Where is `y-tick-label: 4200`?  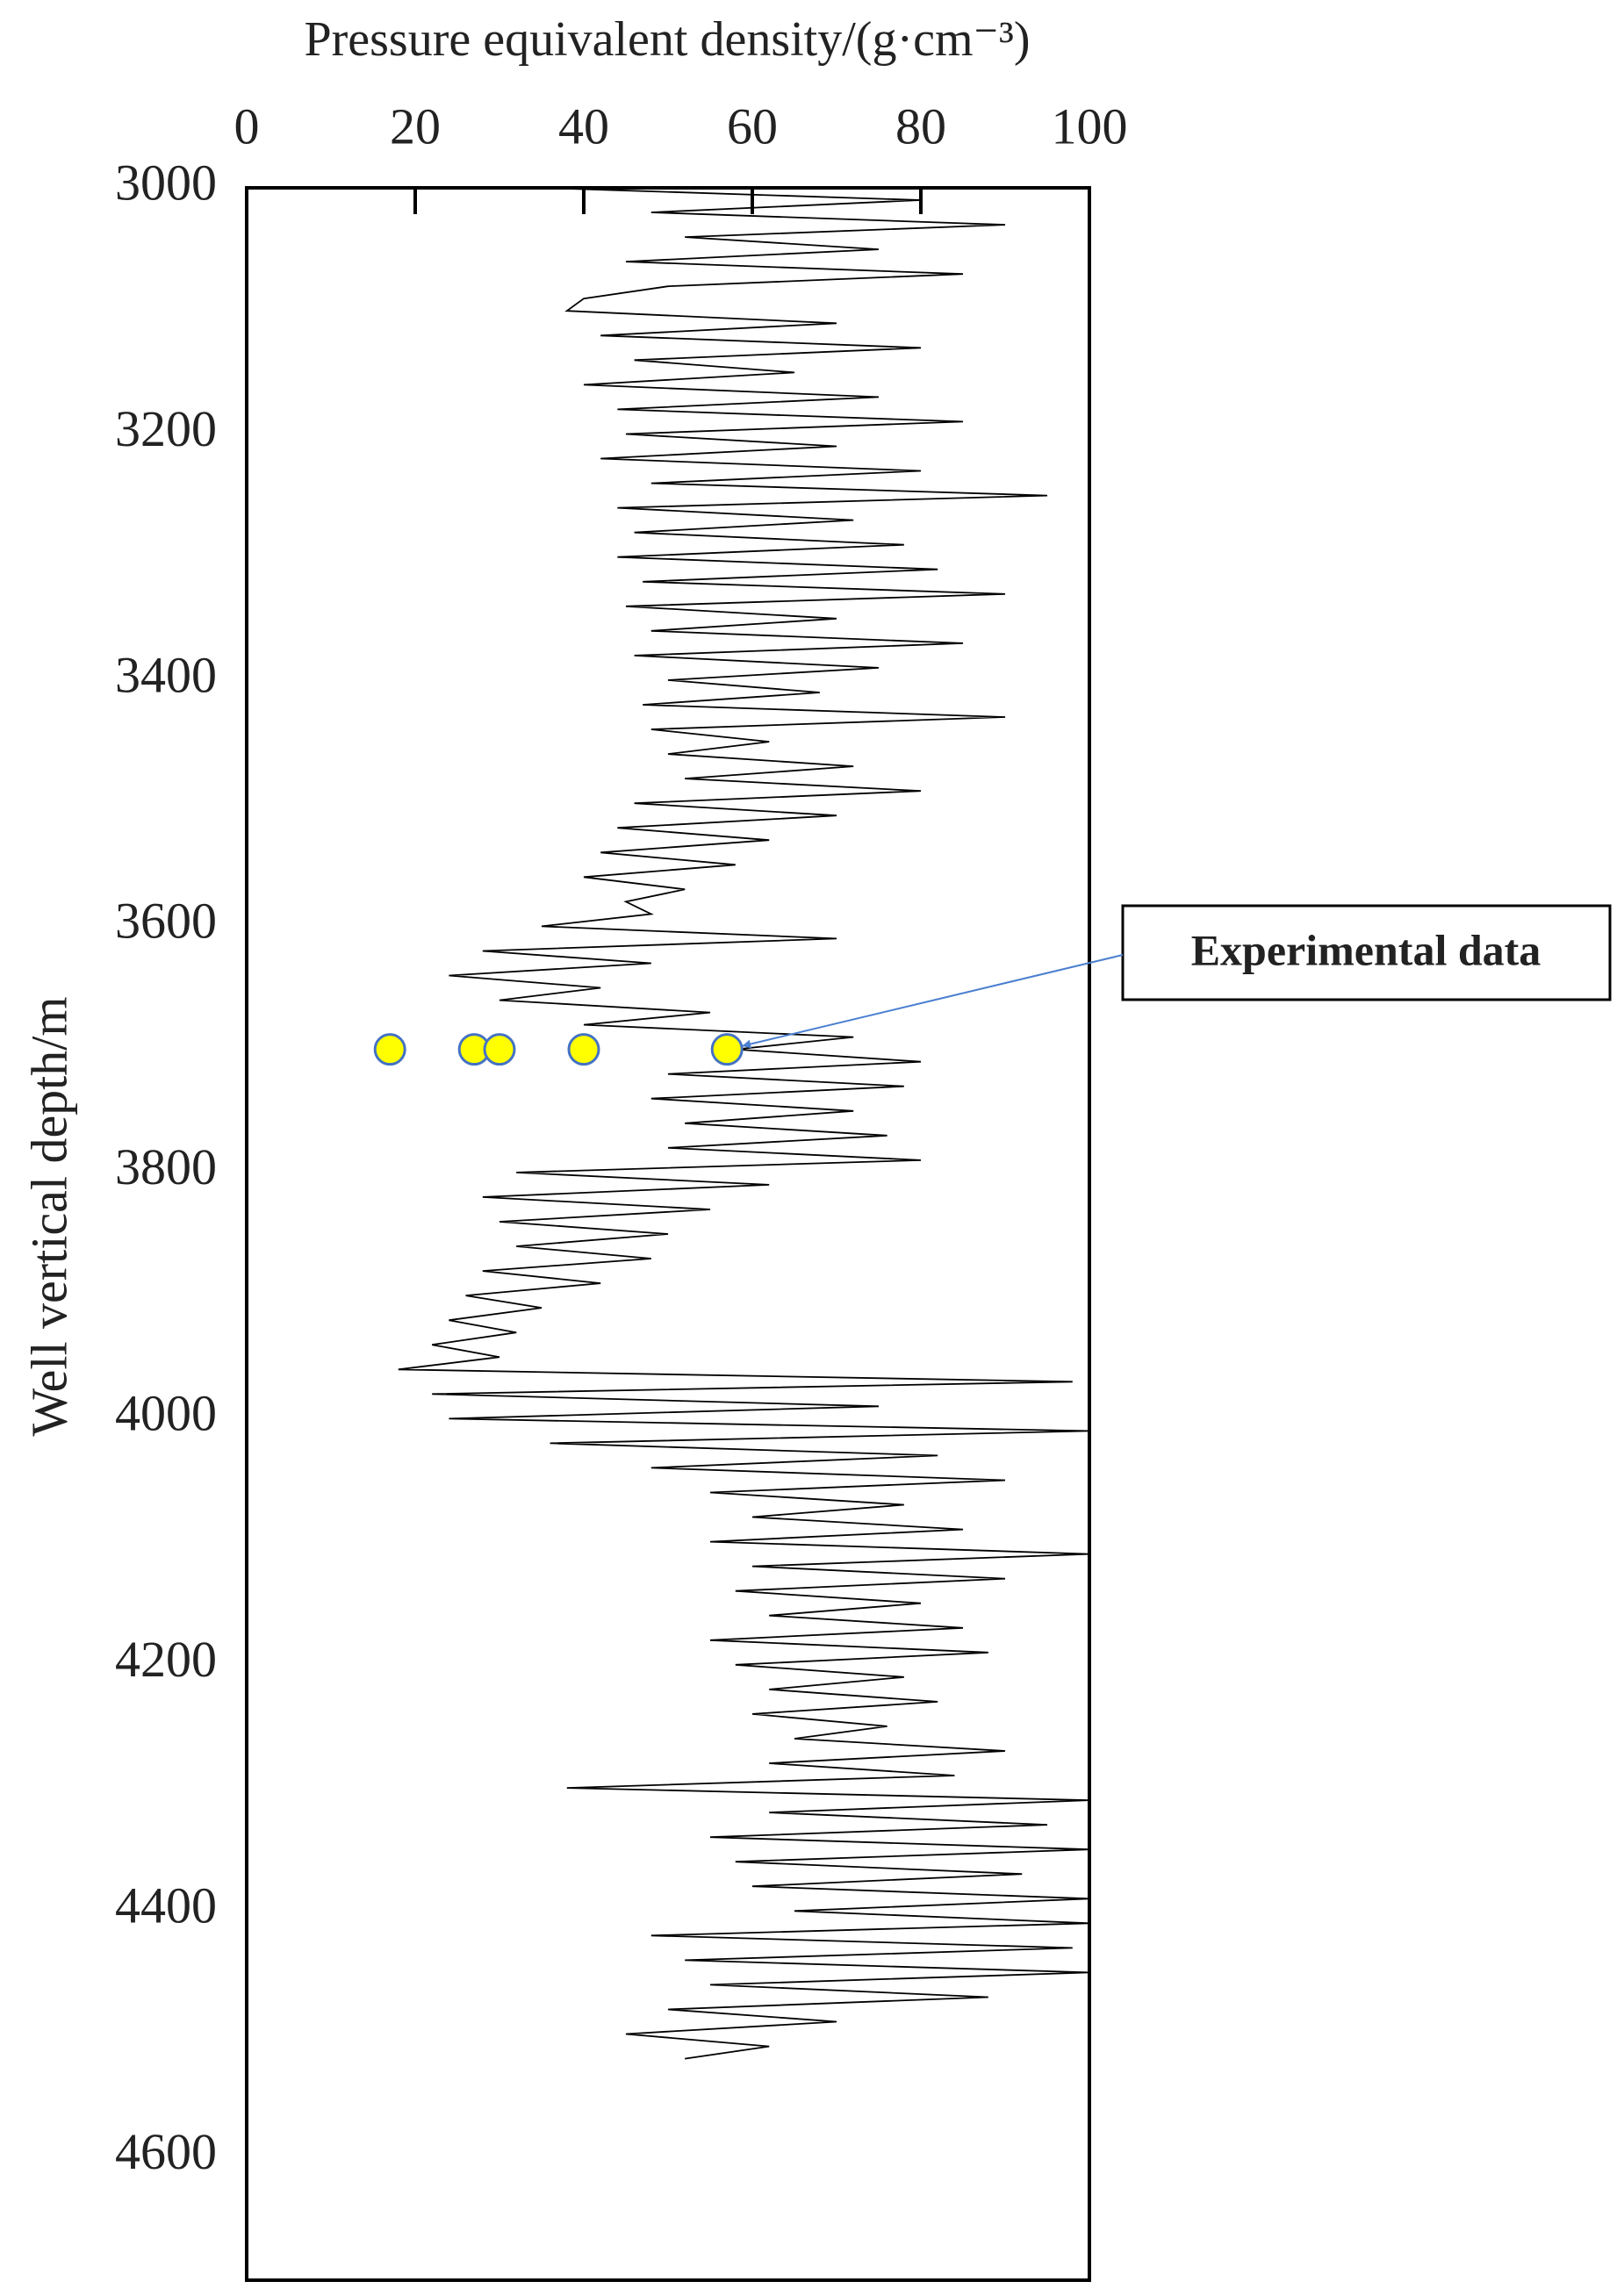
y-tick-label: 4200 is located at coordinates (166, 1659).